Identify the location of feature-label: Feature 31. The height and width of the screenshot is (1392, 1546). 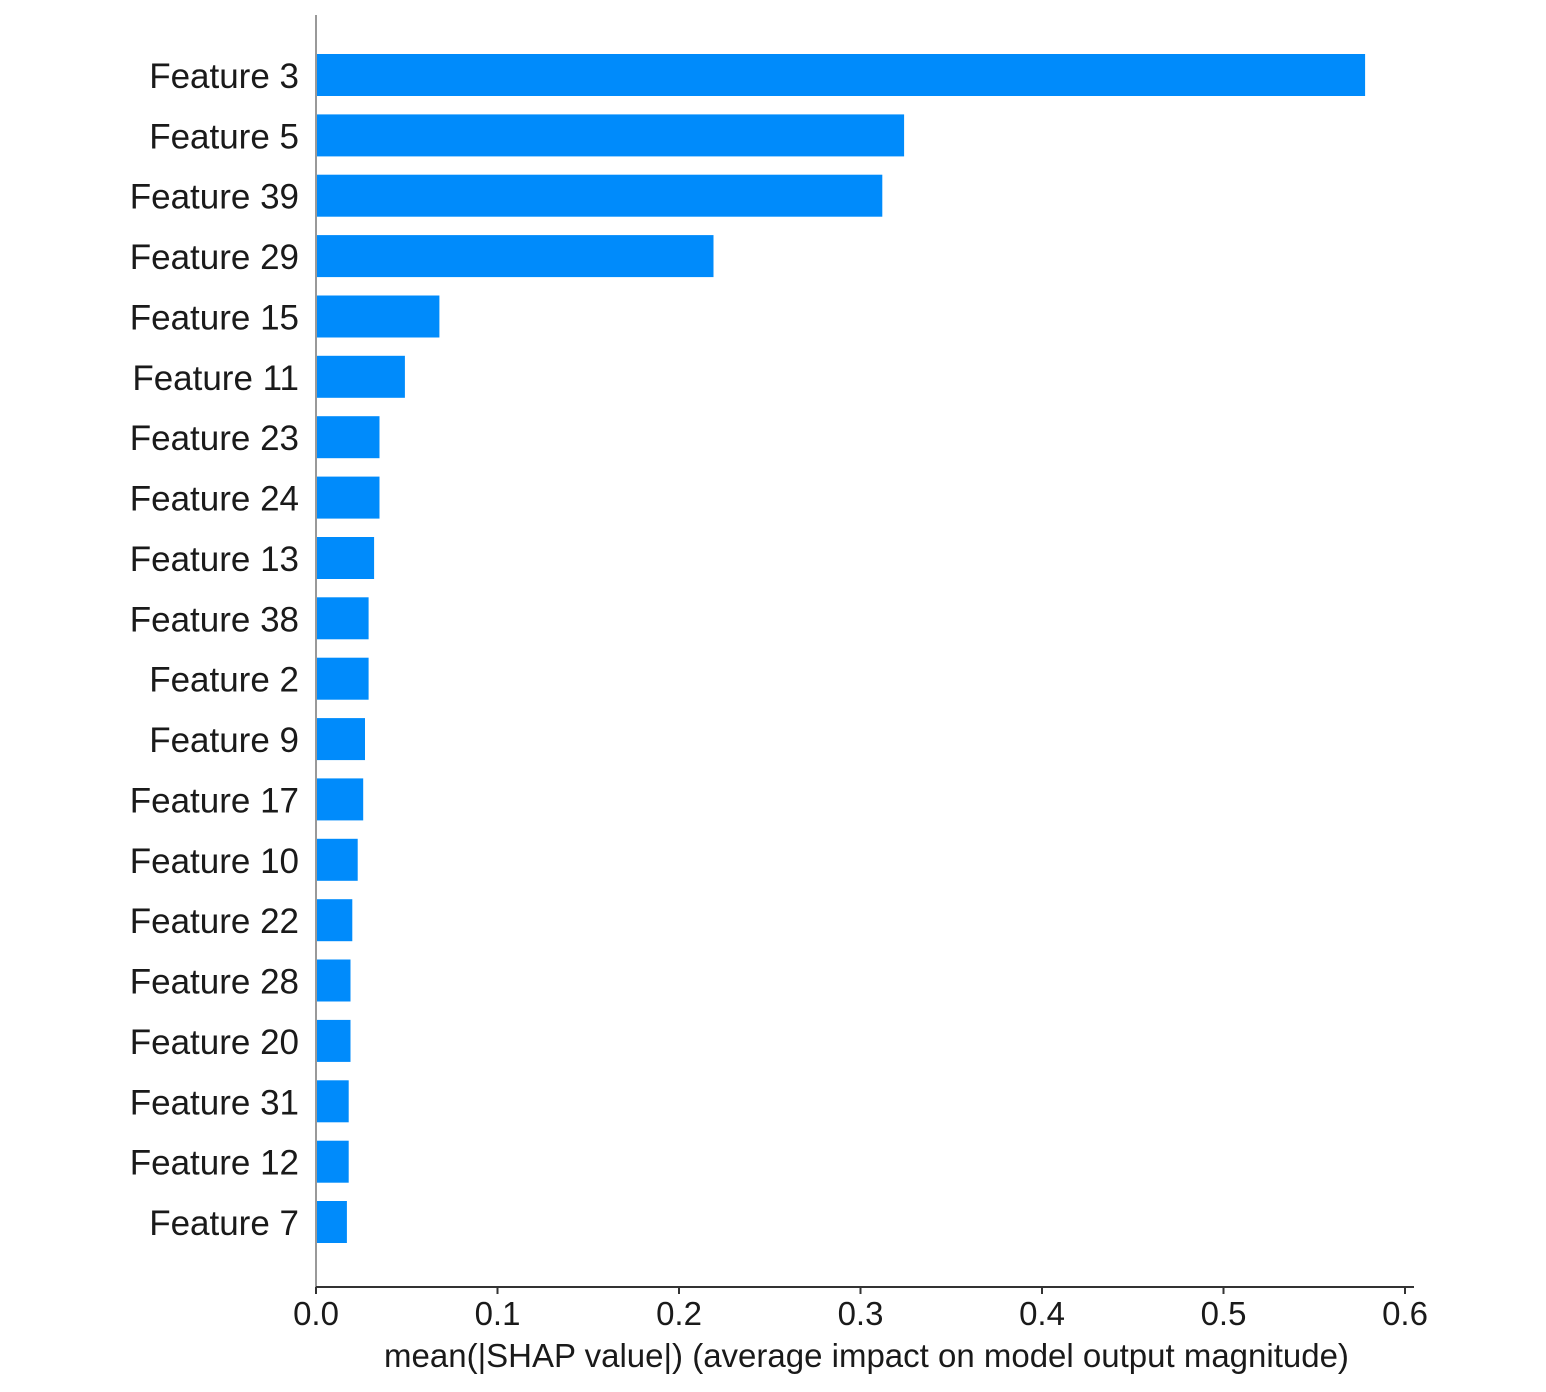
(214, 1102).